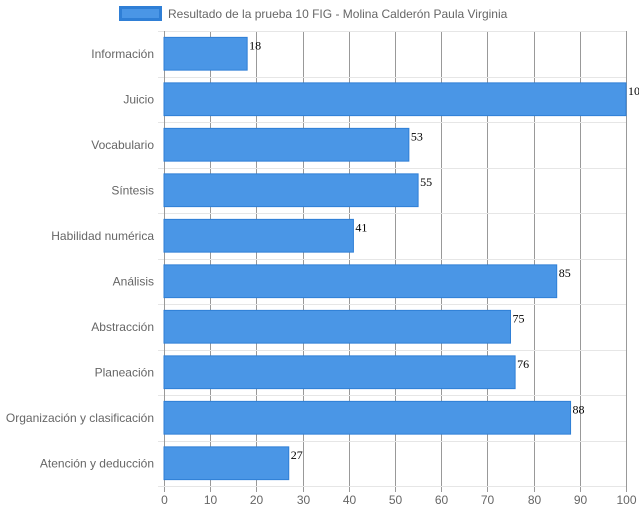 The width and height of the screenshot is (639, 514). What do you see at coordinates (535, 500) in the screenshot?
I see `x-tick-label: 80` at bounding box center [535, 500].